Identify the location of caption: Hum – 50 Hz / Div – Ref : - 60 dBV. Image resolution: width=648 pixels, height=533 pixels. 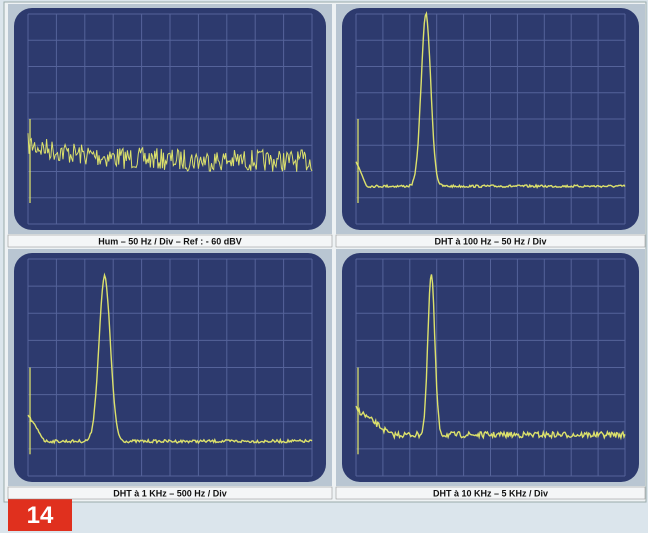
(170, 242).